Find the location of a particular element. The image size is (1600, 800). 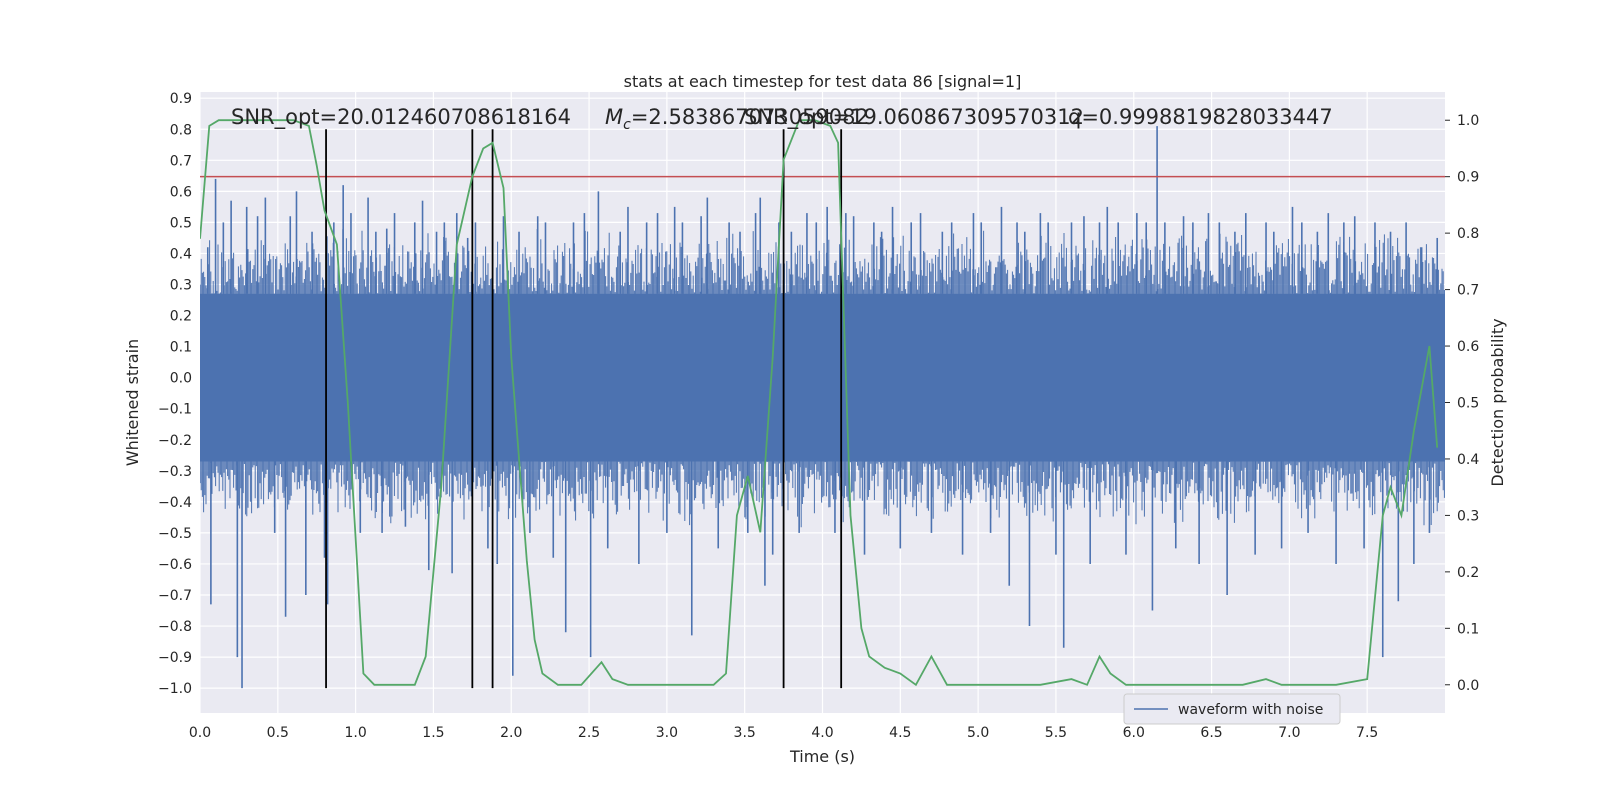

y-left-tick-label: −0.4 is located at coordinates (175, 503).